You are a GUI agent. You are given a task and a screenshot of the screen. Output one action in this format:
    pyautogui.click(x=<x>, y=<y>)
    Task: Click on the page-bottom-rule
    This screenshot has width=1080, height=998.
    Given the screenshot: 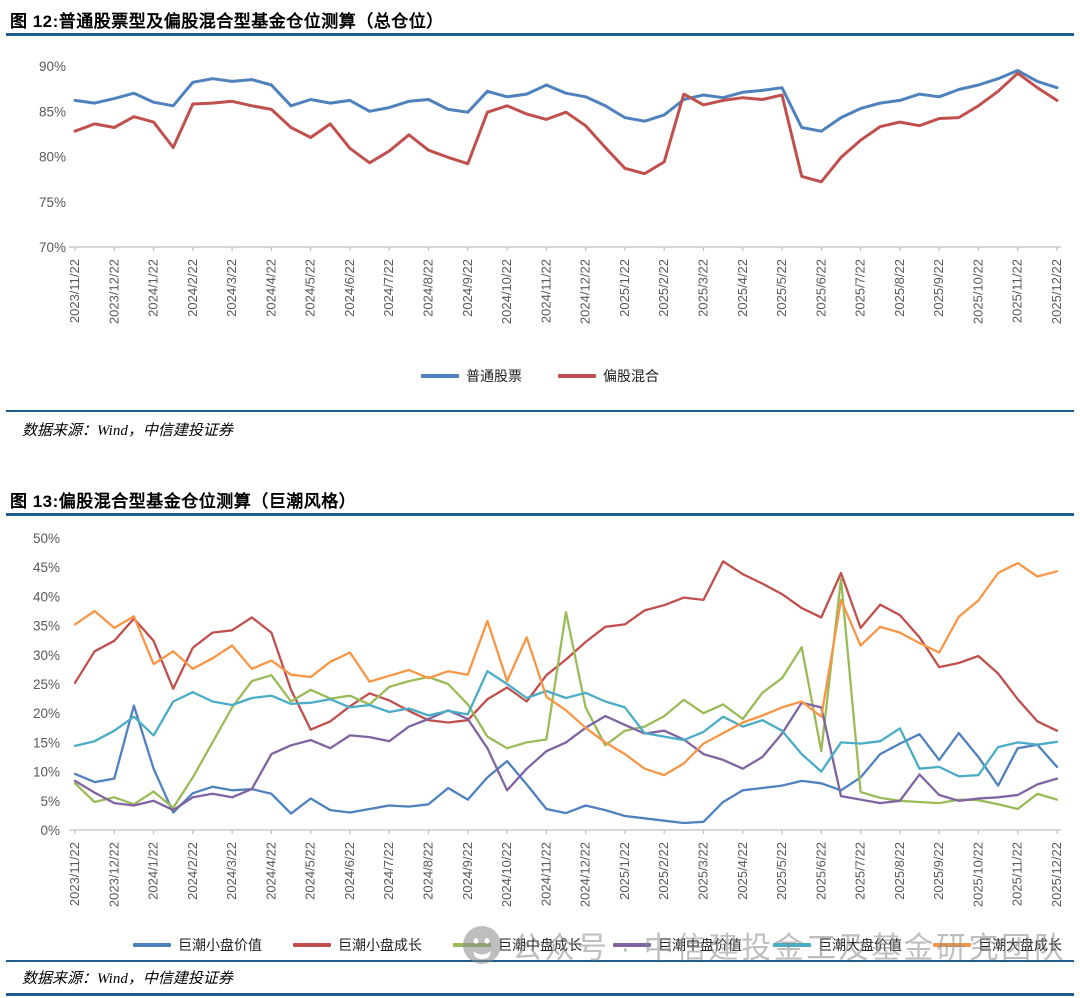 What is the action you would take?
    pyautogui.click(x=540, y=994)
    